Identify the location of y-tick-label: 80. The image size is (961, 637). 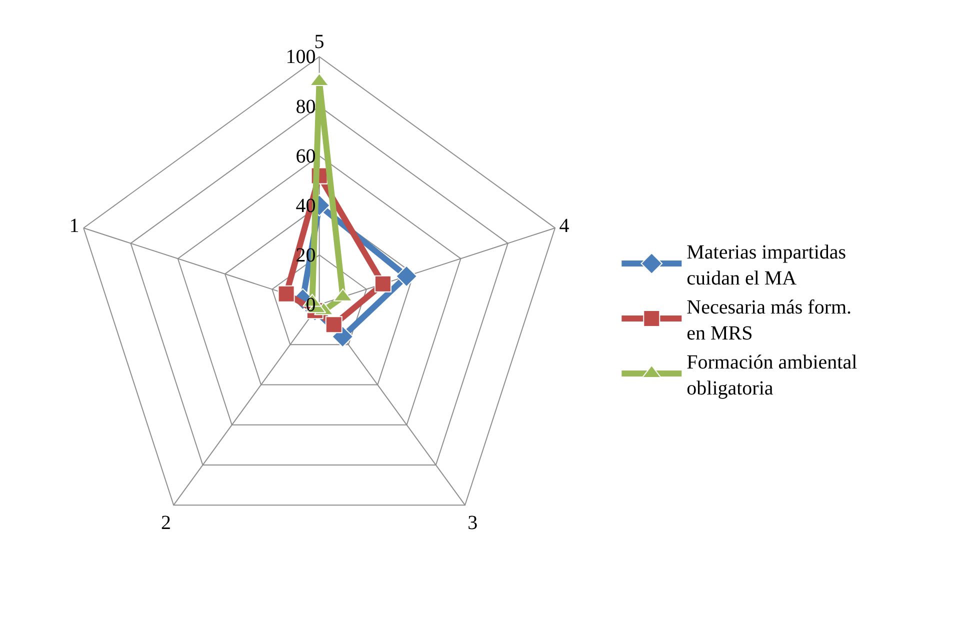
(306, 107).